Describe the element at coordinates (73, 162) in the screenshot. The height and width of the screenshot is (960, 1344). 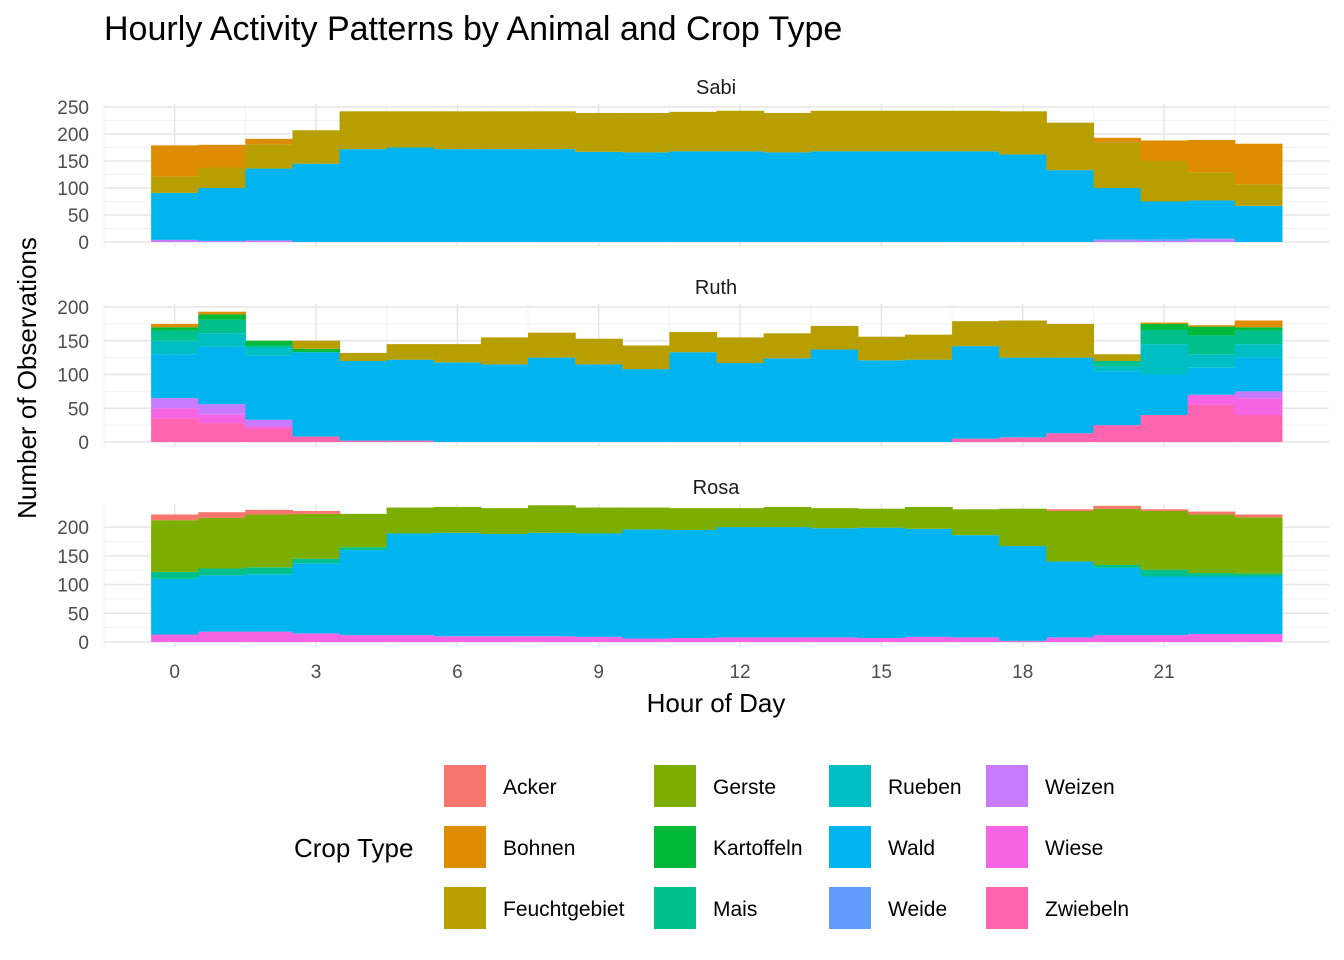
I see `y-tick-label-sabi: 150` at that location.